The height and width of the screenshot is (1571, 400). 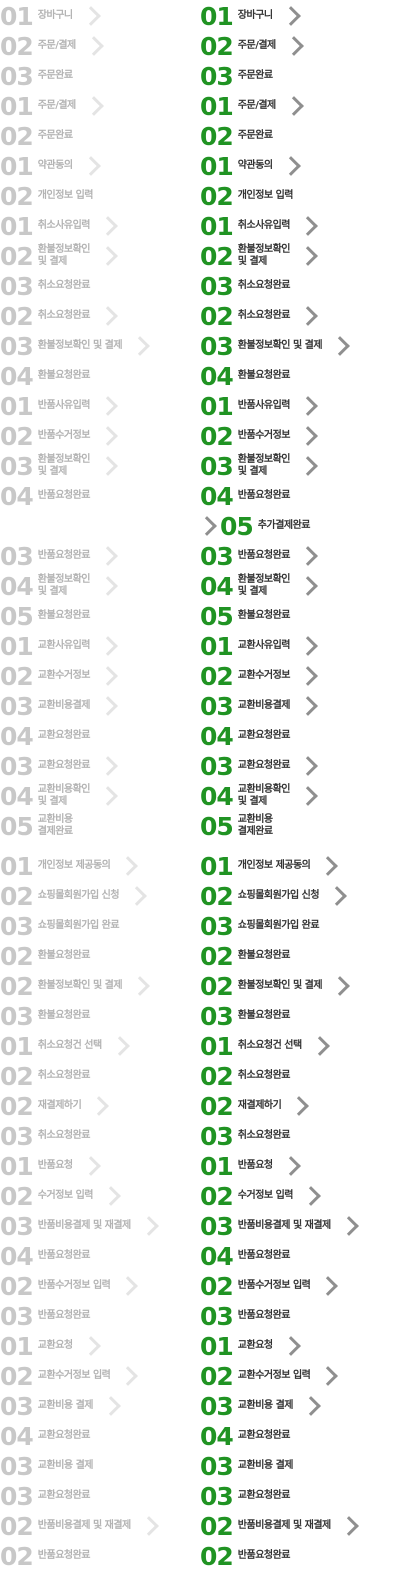 What do you see at coordinates (278, 895) in the screenshot?
I see `step-label: 쇼핑몰회원가입 신청` at bounding box center [278, 895].